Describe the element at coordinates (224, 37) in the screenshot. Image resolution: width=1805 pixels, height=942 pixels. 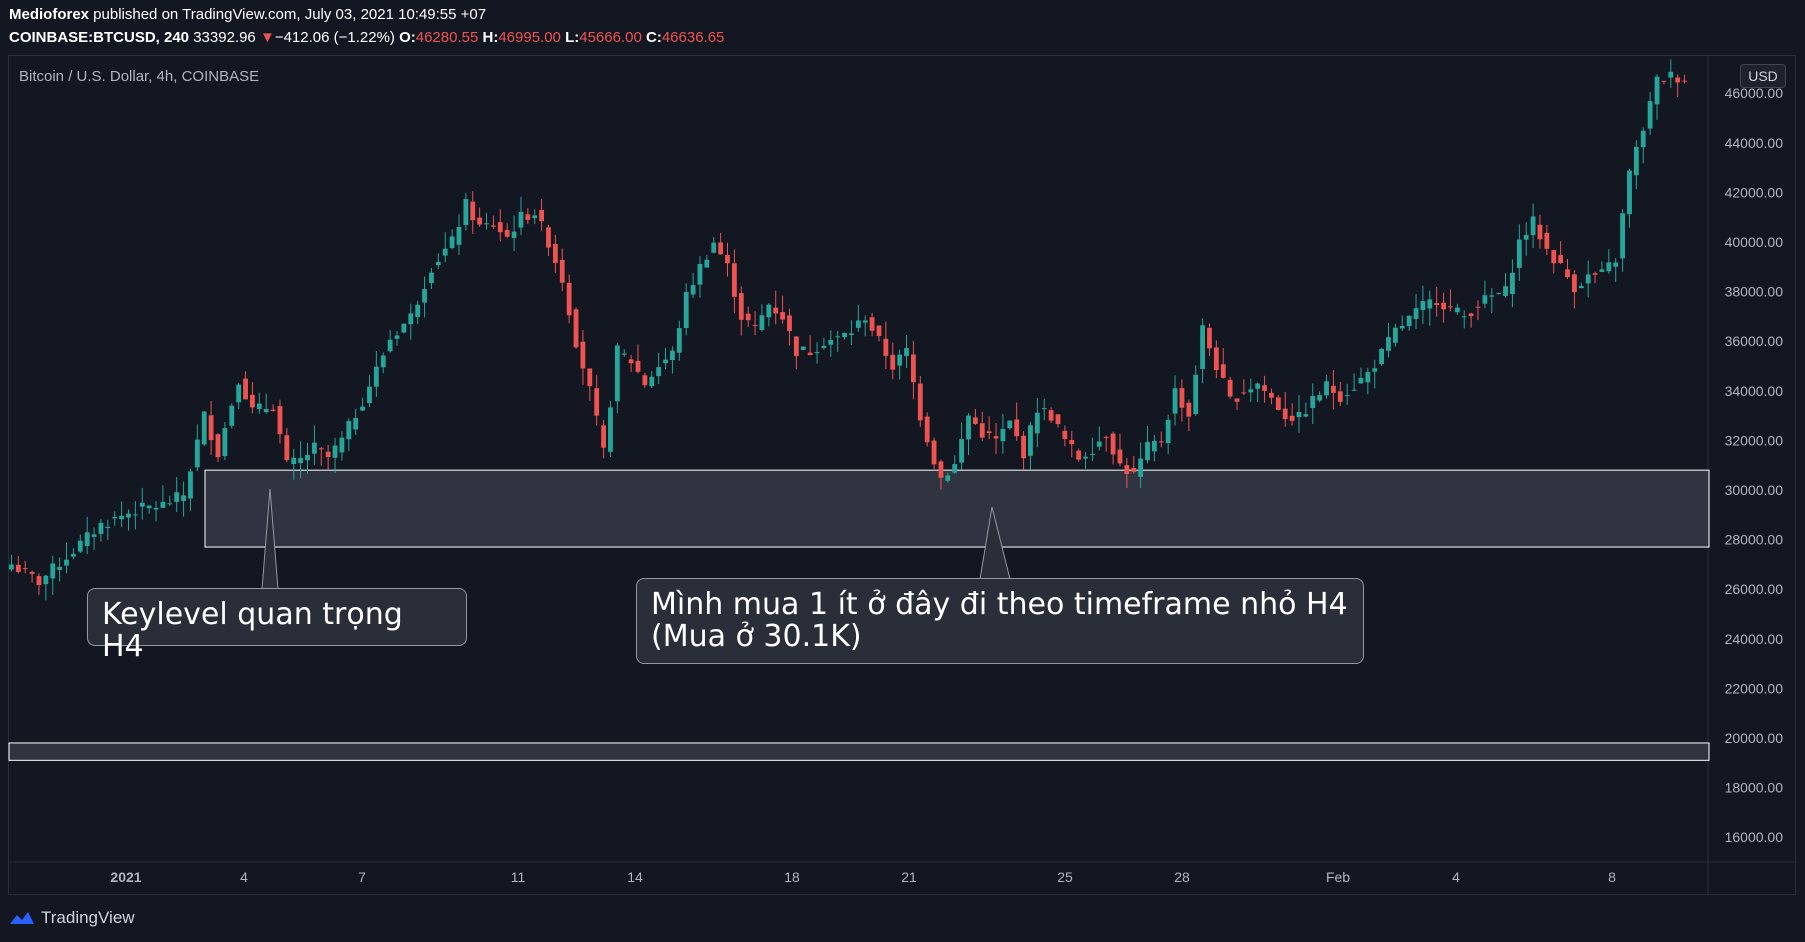
I see `last-price: 33392.96` at that location.